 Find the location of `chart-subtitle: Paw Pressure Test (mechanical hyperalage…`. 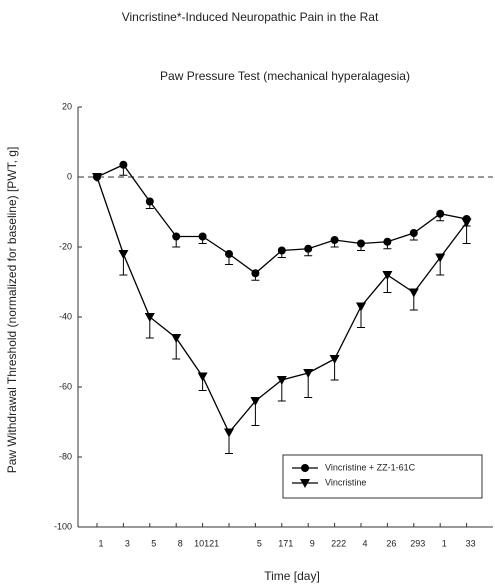

chart-subtitle: Paw Pressure Test (mechanical hyperalage… is located at coordinates (285, 76).